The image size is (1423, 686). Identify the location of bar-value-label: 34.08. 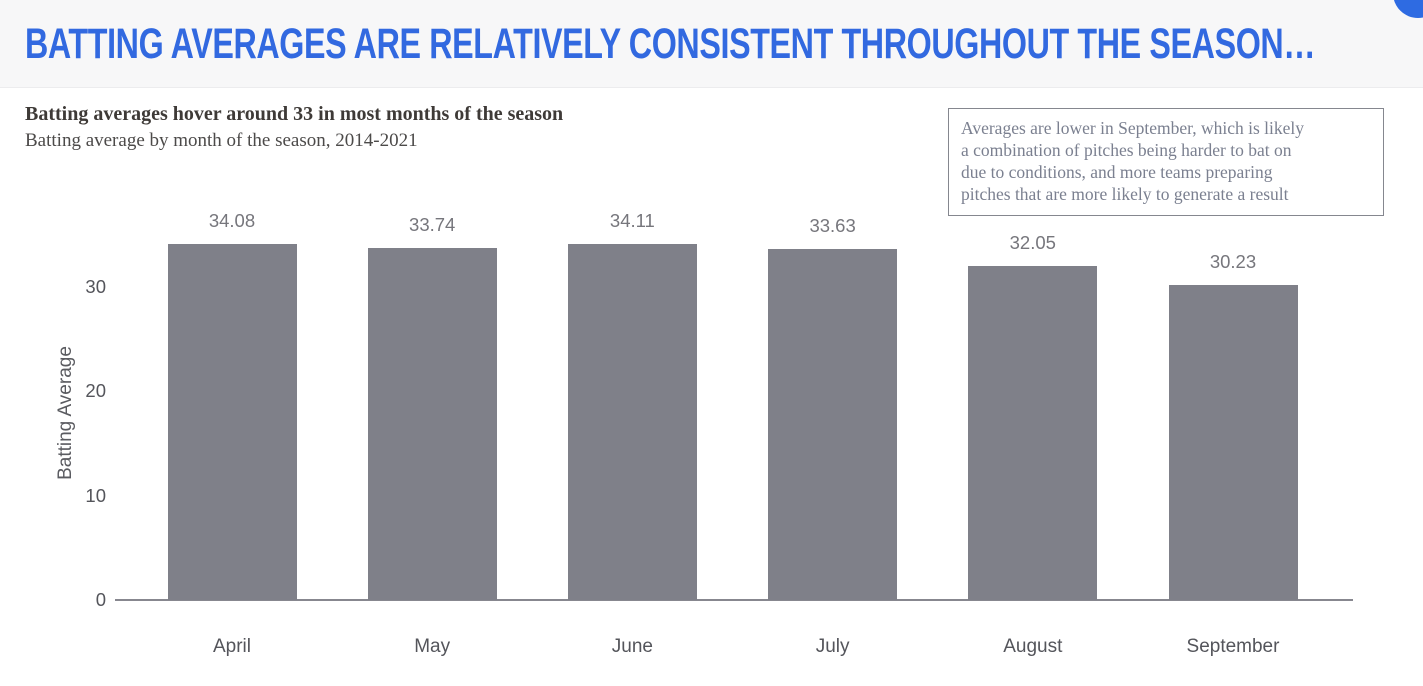
(232, 221).